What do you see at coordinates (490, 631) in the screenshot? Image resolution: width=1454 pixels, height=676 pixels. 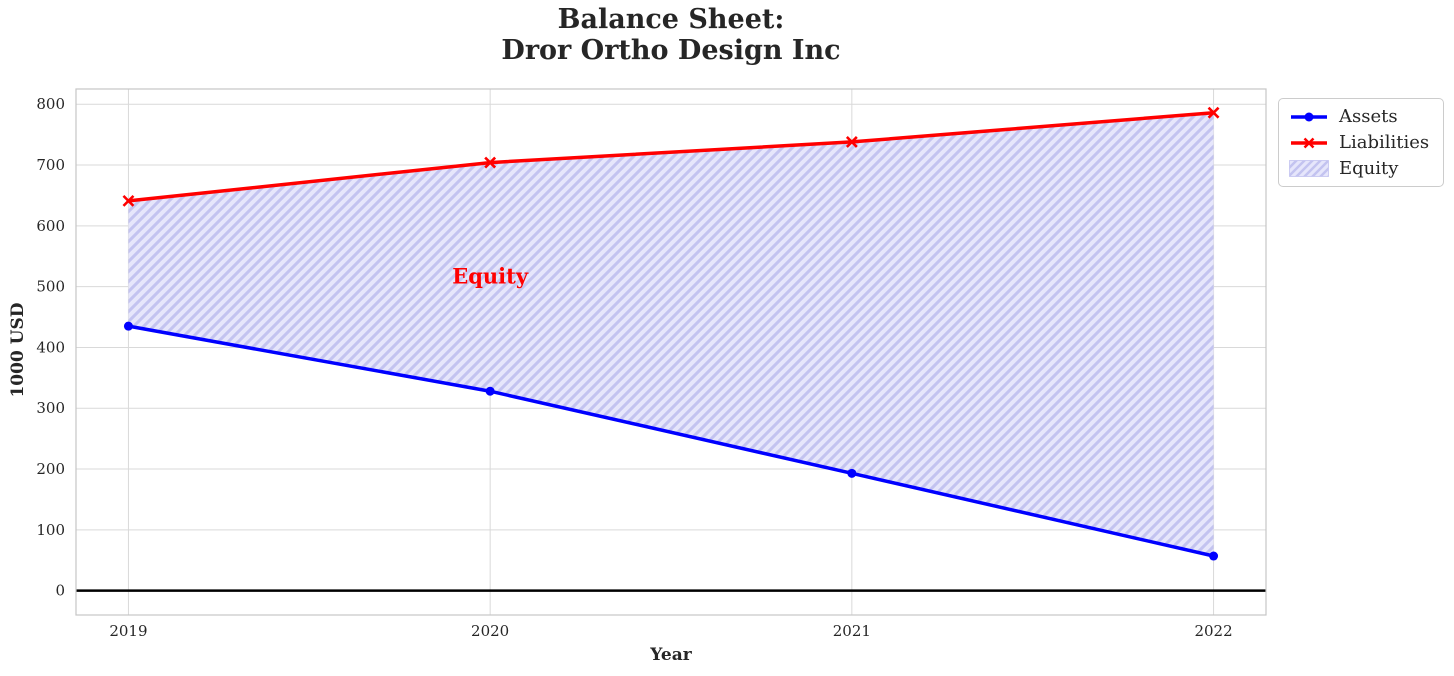 I see `x-tick-label: 2020` at bounding box center [490, 631].